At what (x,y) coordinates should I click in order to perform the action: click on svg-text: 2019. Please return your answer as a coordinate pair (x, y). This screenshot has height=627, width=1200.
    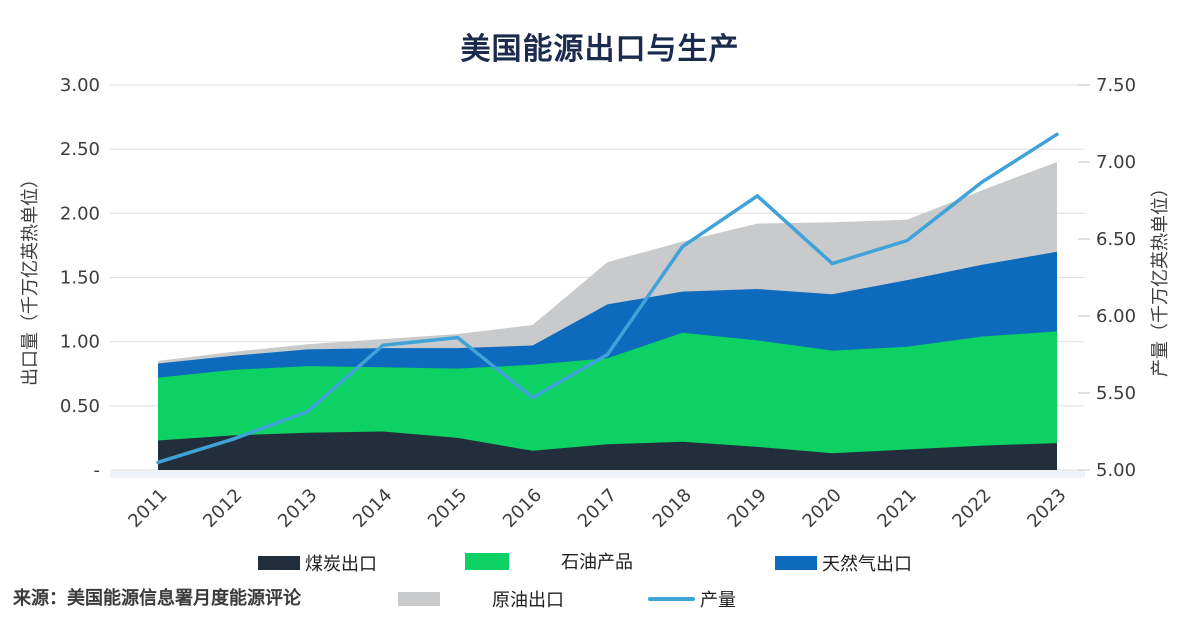
    Looking at the image, I should click on (747, 508).